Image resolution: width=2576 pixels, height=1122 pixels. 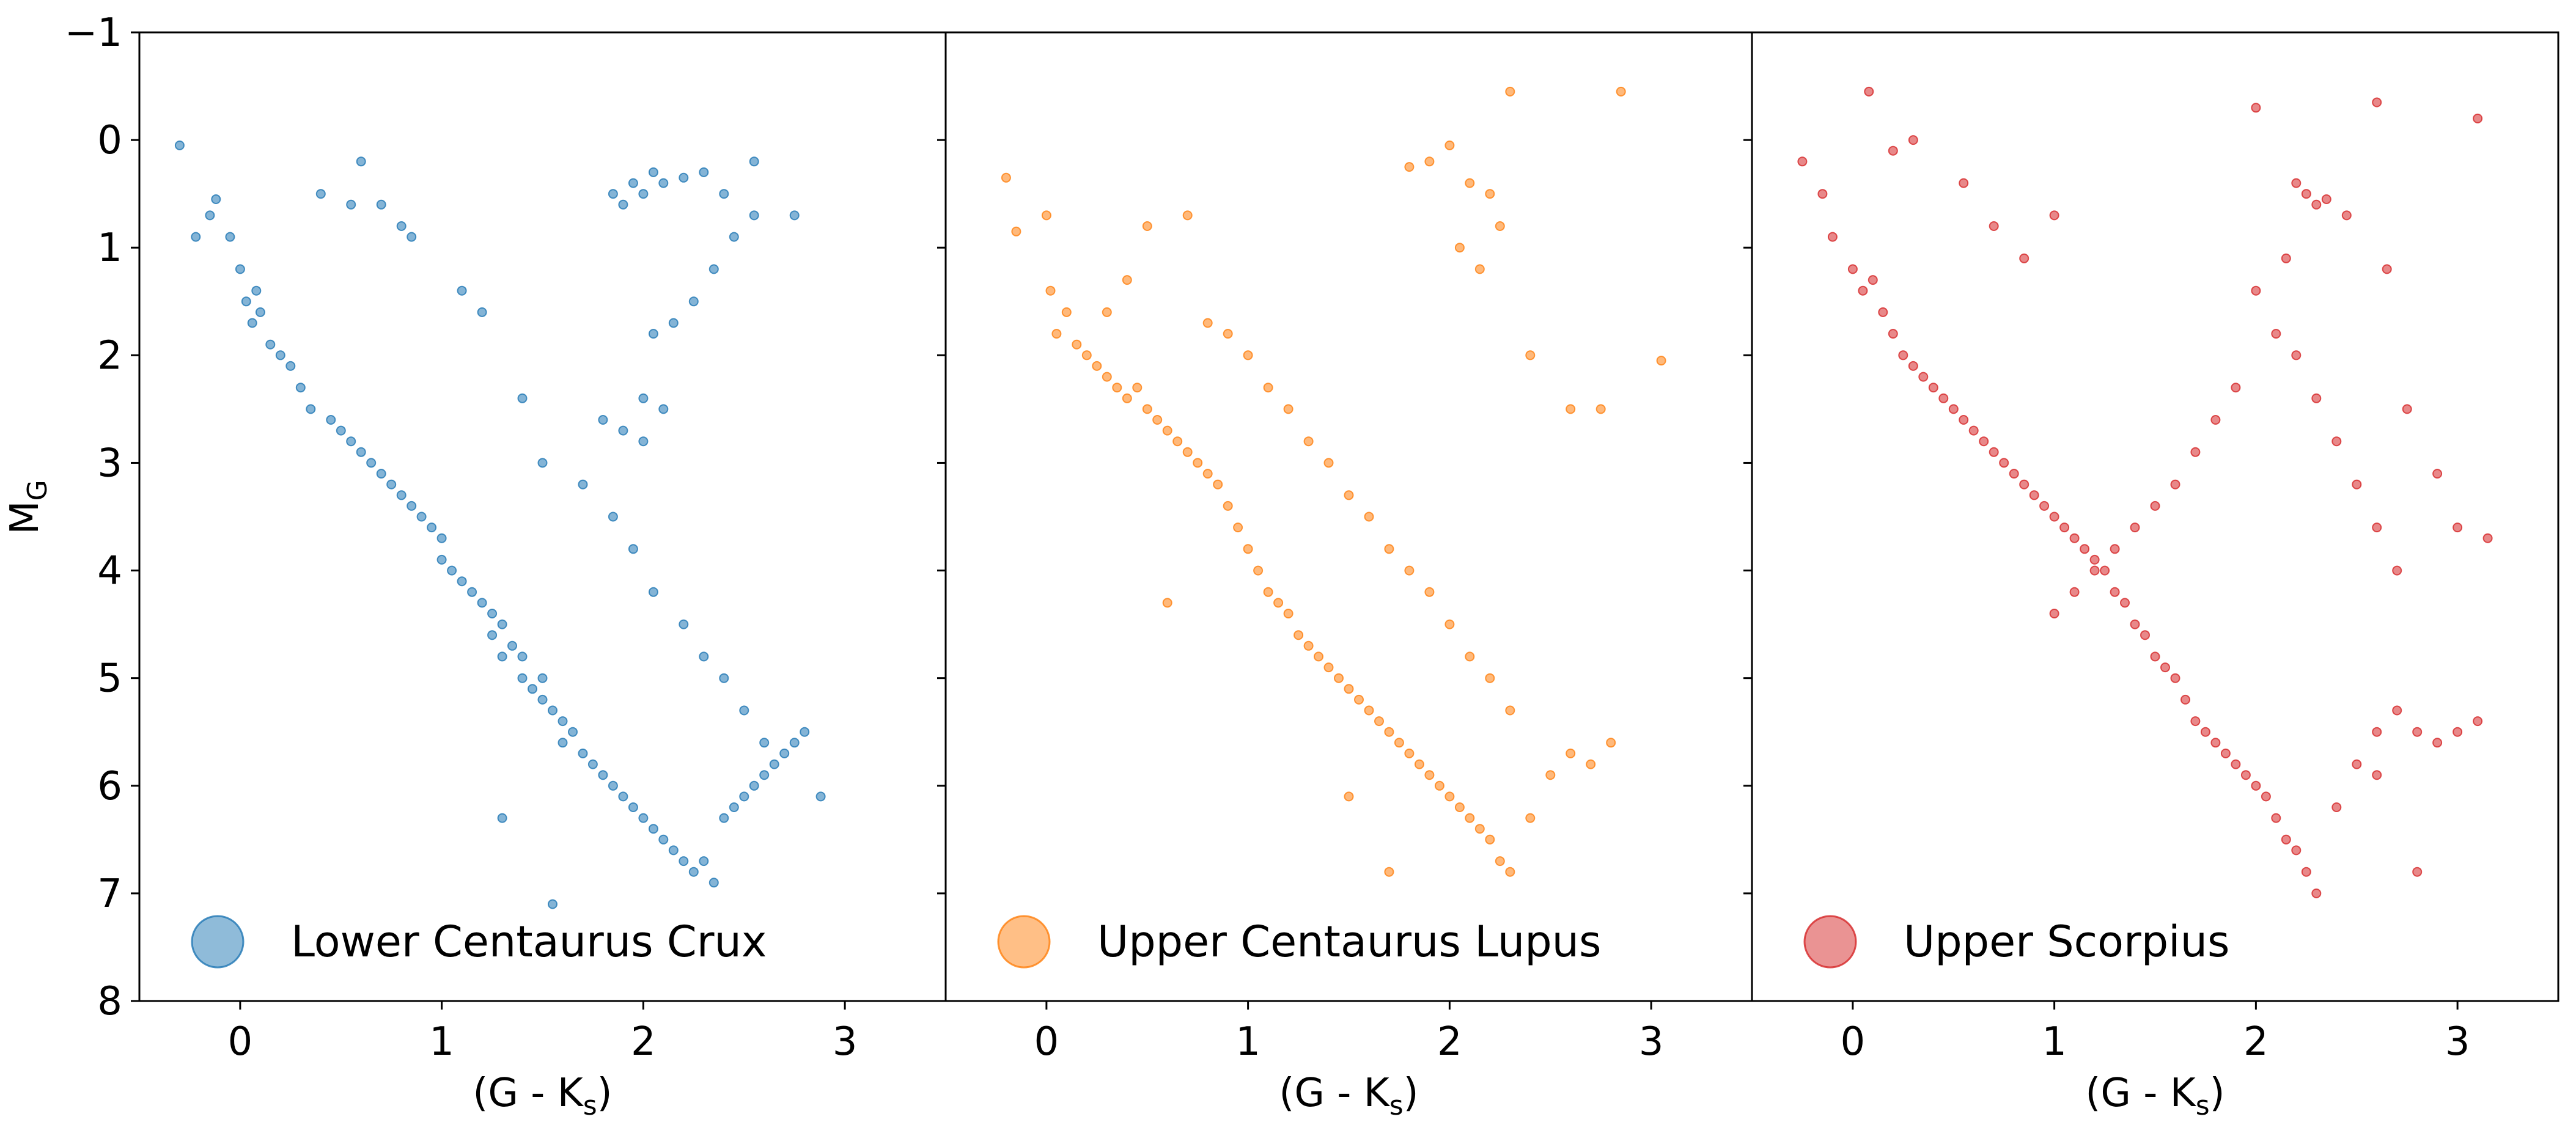 What do you see at coordinates (109, 249) in the screenshot?
I see `y-tick-label: 1` at bounding box center [109, 249].